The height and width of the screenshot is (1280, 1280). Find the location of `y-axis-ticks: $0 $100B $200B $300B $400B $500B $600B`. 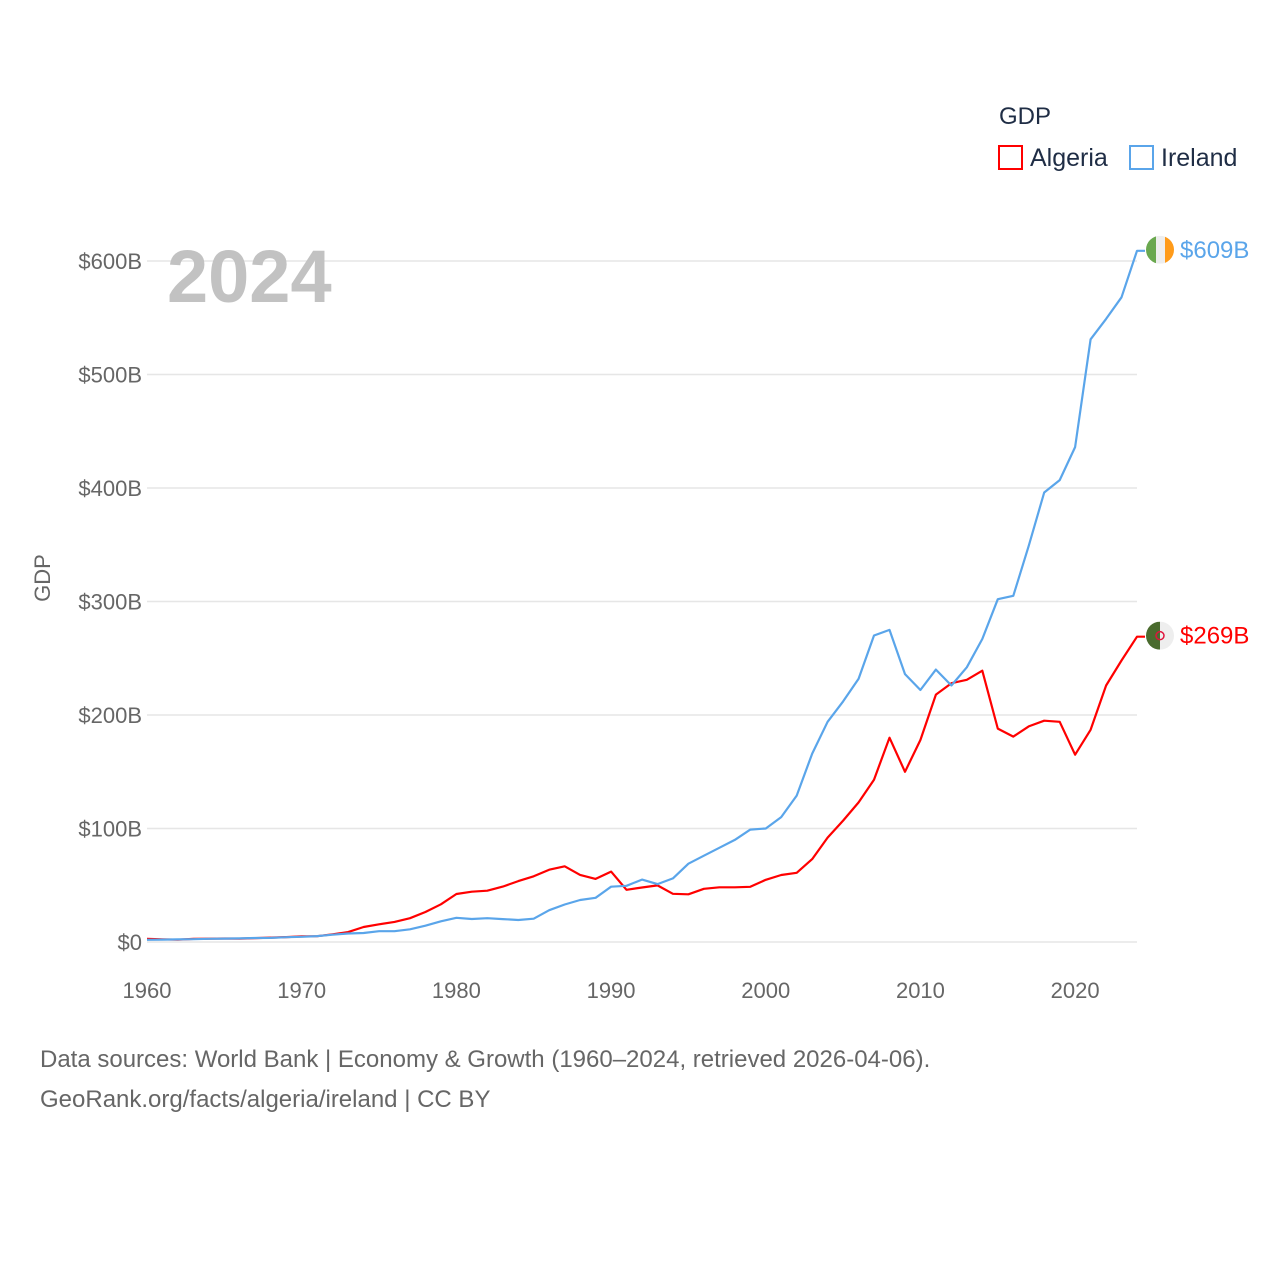

y-axis-ticks: $0 $100B $200B $300B $400B $500B $600B is located at coordinates (110, 602).